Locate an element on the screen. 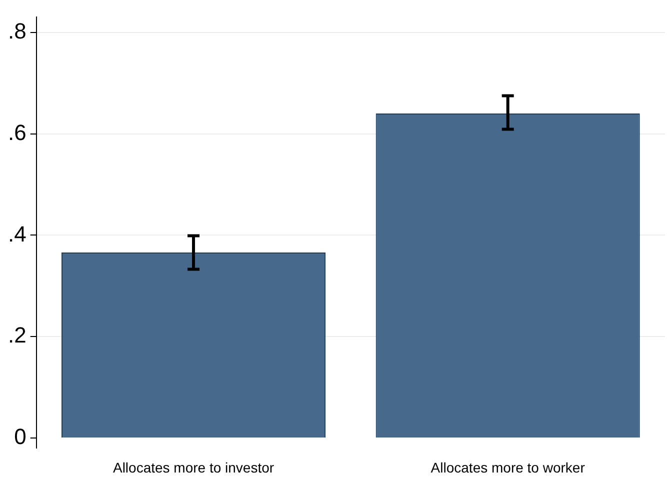  x-tick-label: Allocates more to worker is located at coordinates (508, 467).